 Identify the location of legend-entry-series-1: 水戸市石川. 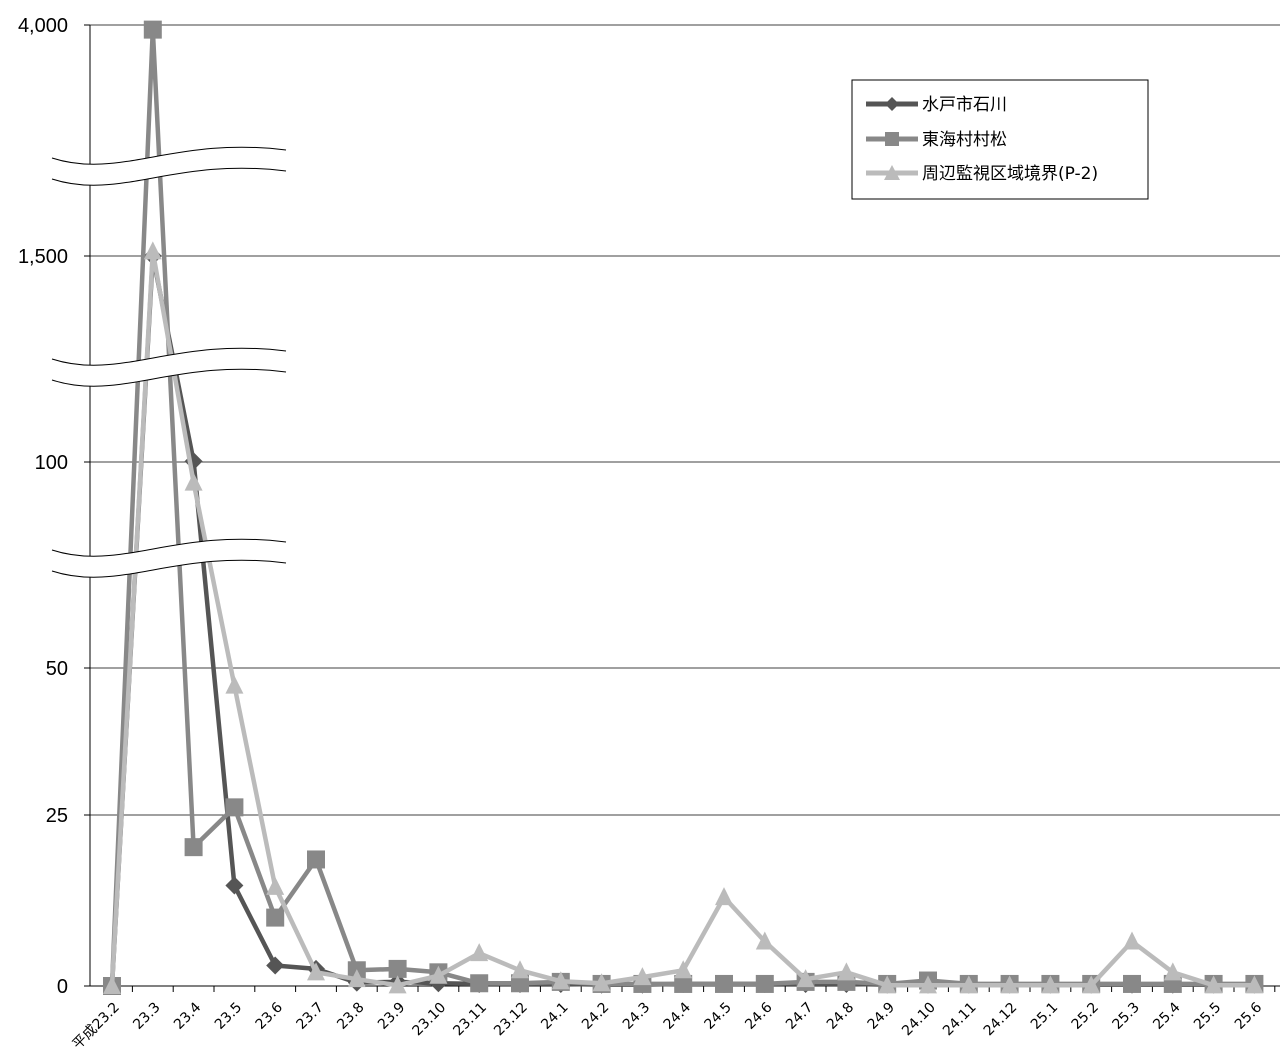
(936, 105).